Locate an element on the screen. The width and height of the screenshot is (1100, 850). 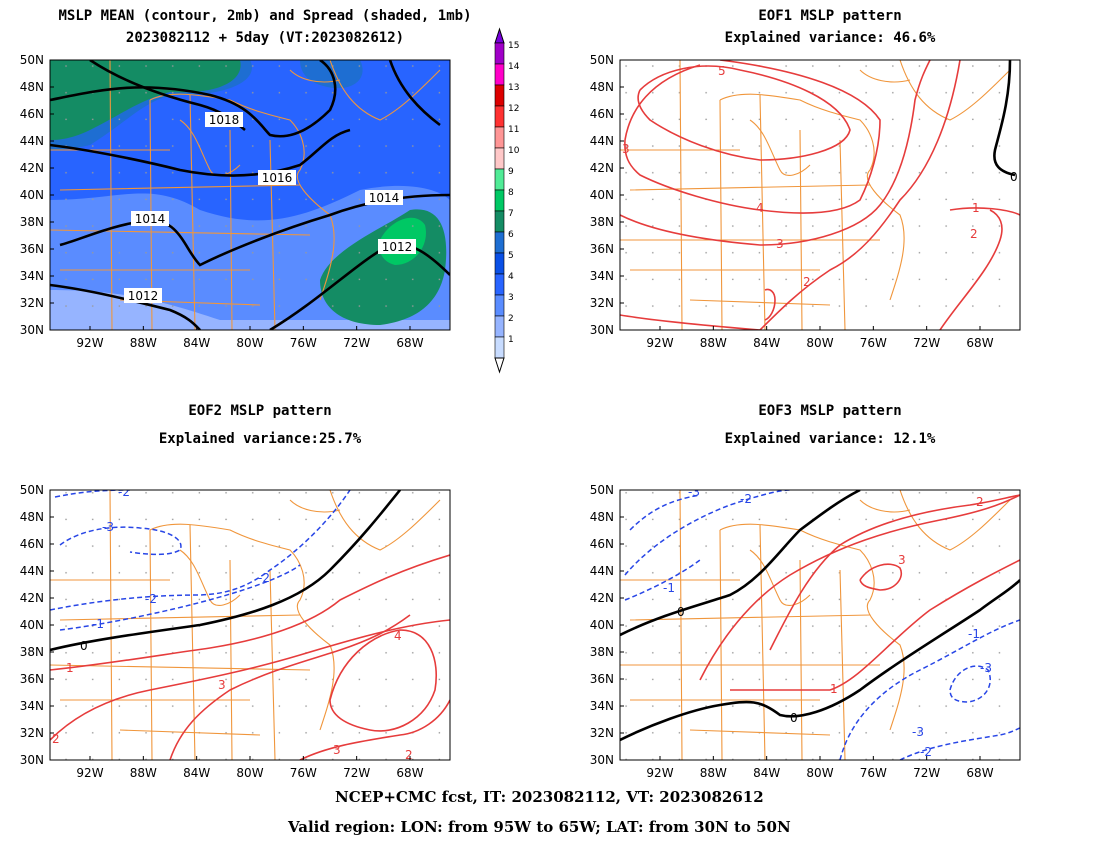
contour-label-1012b: 1012 is located at coordinates (143, 296).